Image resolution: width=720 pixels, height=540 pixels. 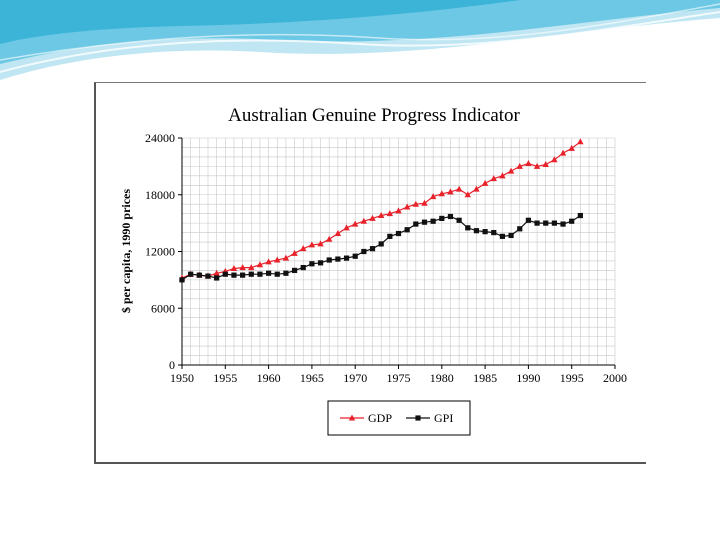 I want to click on y-tick-label: 18000, so click(x=160, y=195).